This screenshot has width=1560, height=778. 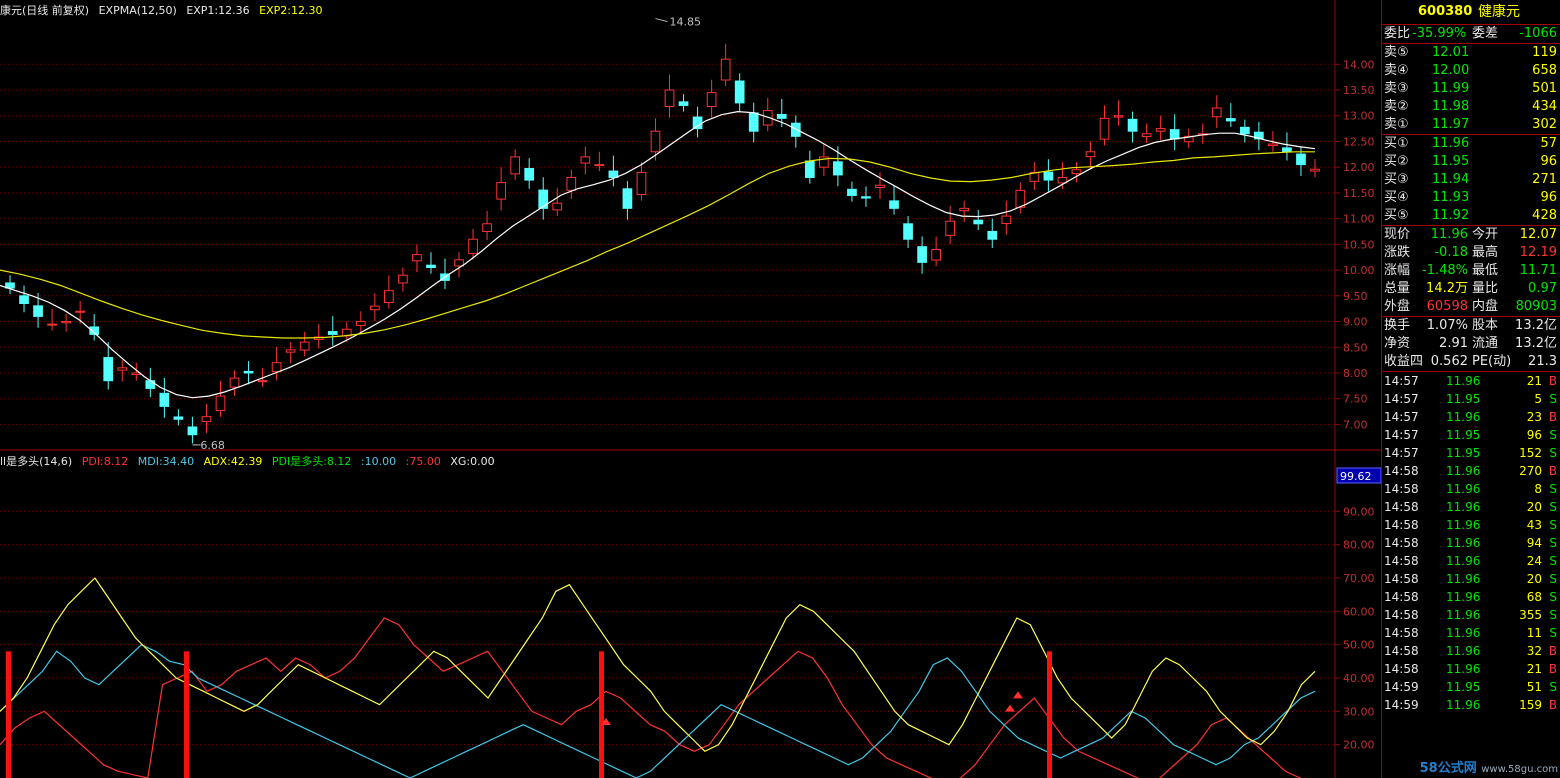 I want to click on tick-volume: 23, so click(x=1534, y=417).